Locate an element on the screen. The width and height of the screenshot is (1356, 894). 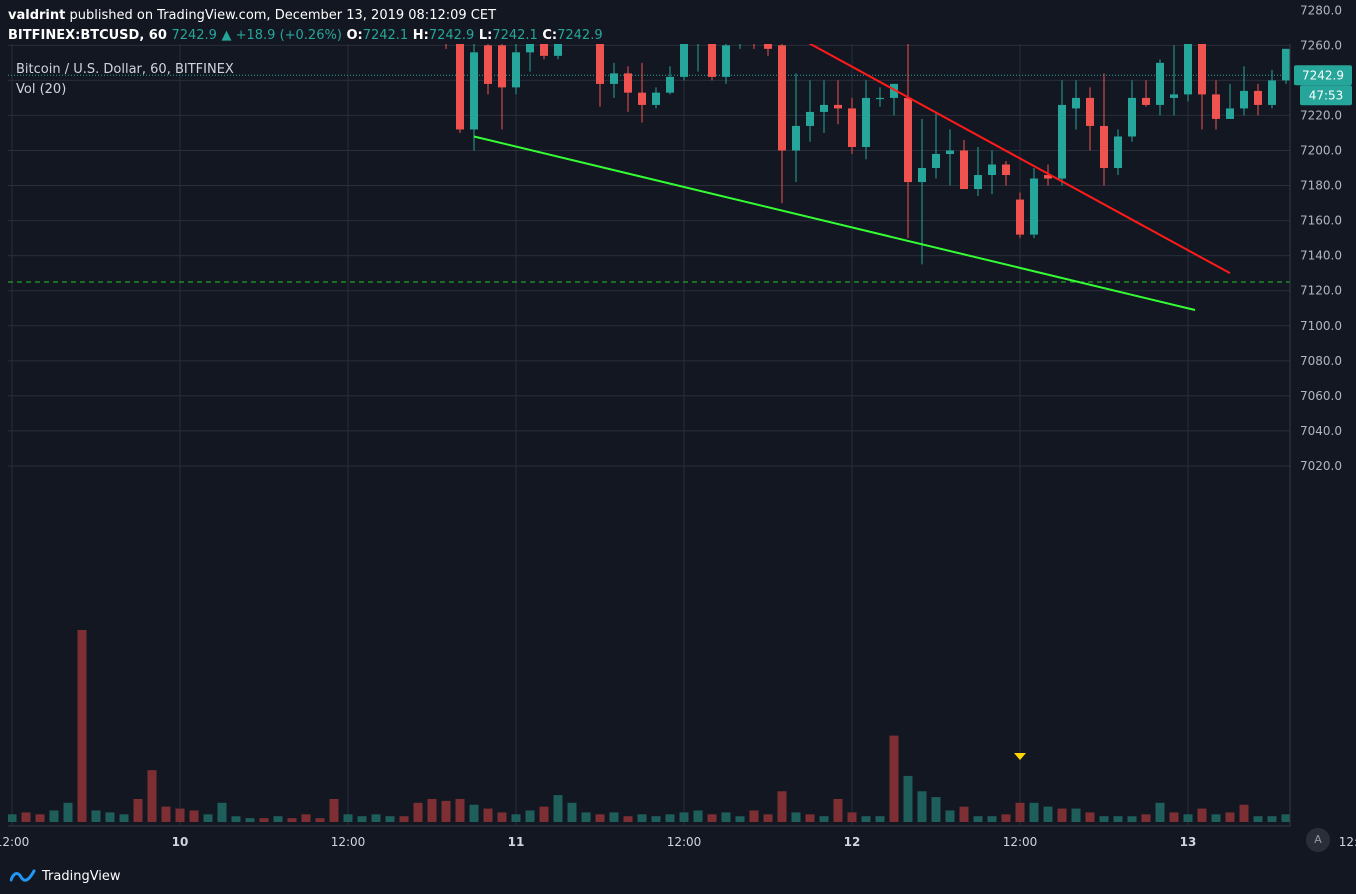
y-tick-label: 7160.0 is located at coordinates (1321, 221).